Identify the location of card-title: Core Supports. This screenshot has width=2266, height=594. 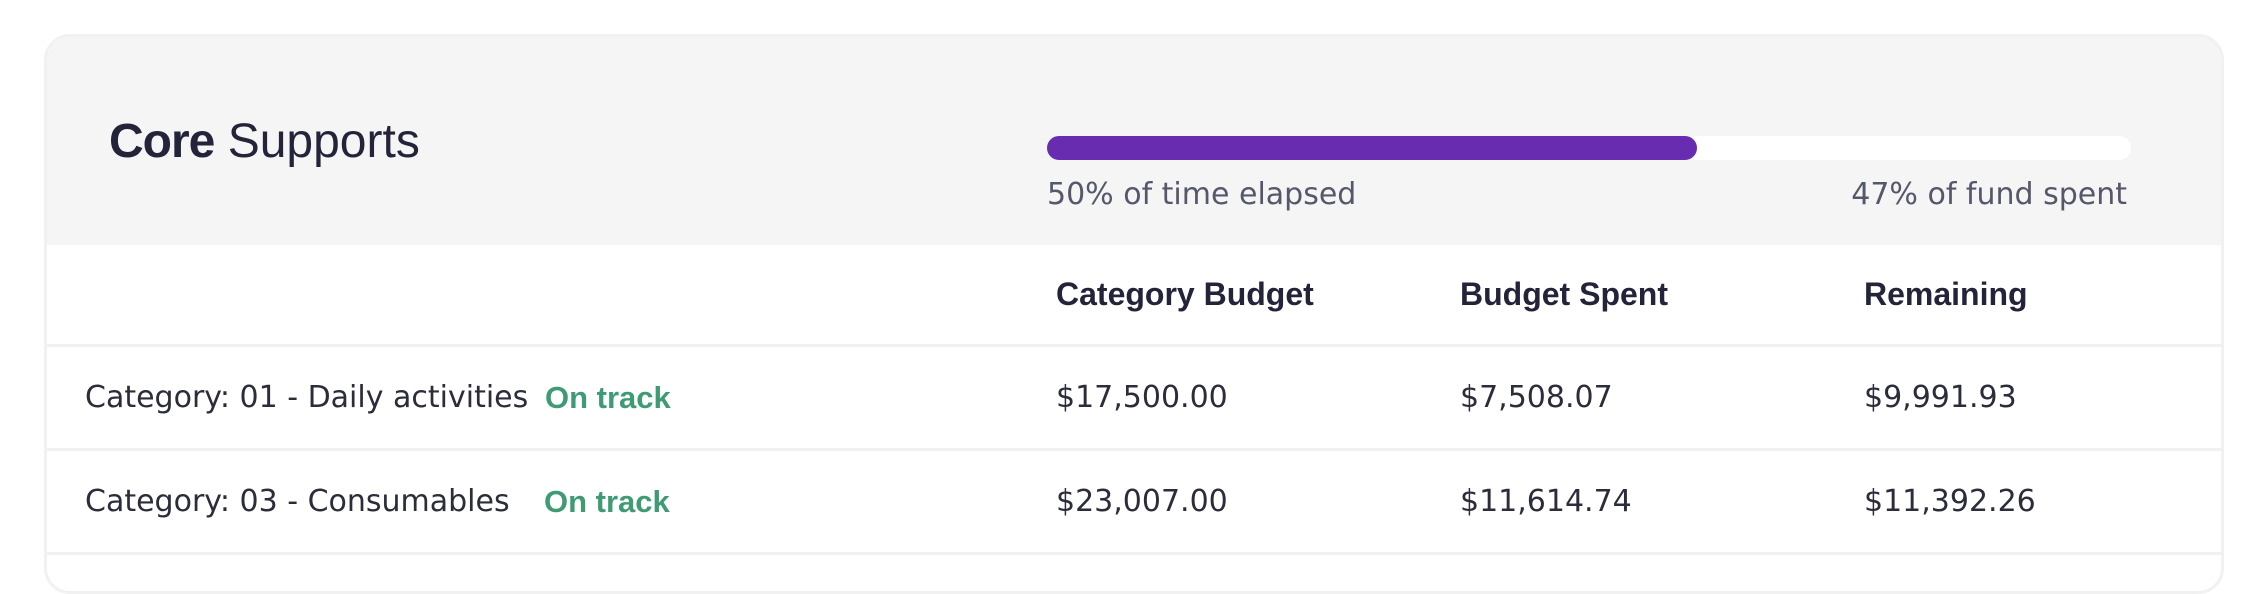
(264, 142).